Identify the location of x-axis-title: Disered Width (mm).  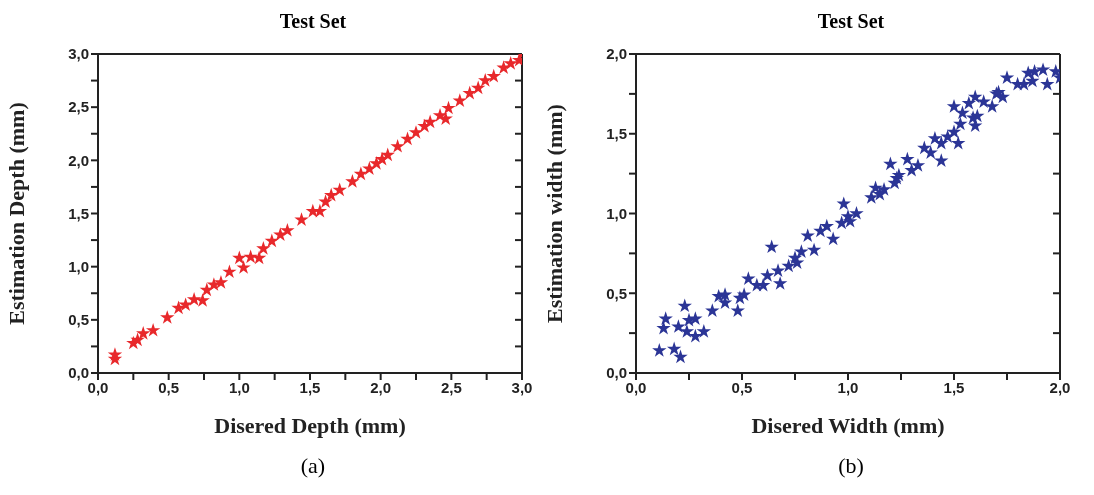
(848, 425).